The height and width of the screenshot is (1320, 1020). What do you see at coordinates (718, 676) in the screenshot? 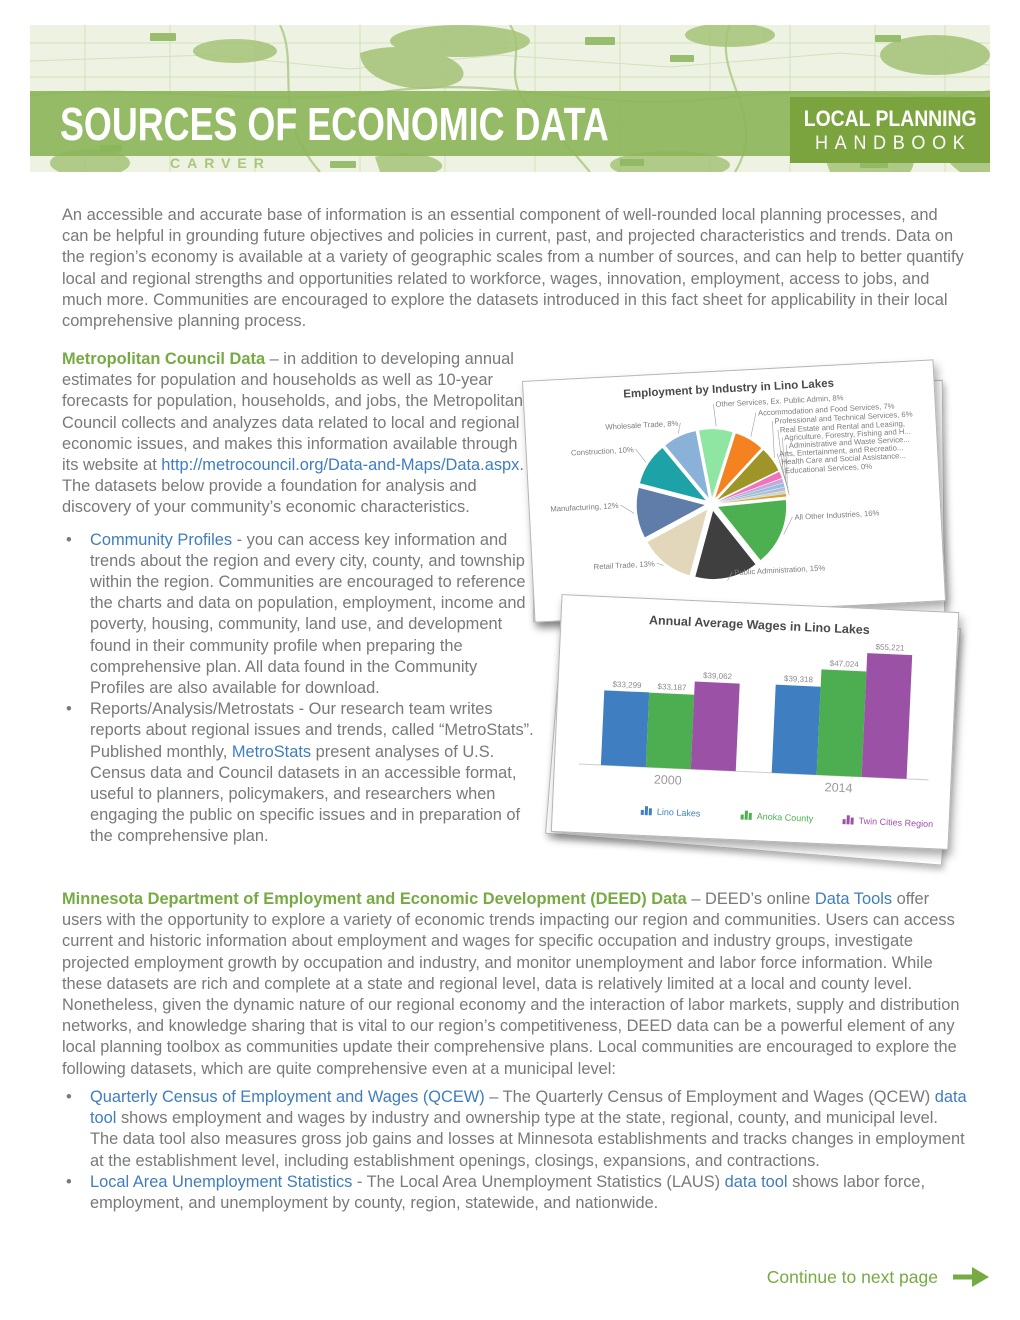
I see `svg-text: $39,062` at bounding box center [718, 676].